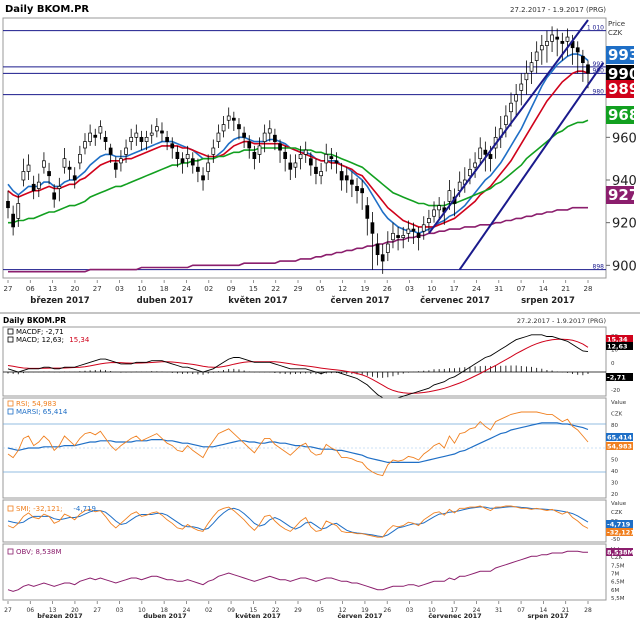 The width and height of the screenshot is (640, 620). What do you see at coordinates (621, 533) in the screenshot?
I see `indicator-badge-label: -32,121` at bounding box center [621, 533].